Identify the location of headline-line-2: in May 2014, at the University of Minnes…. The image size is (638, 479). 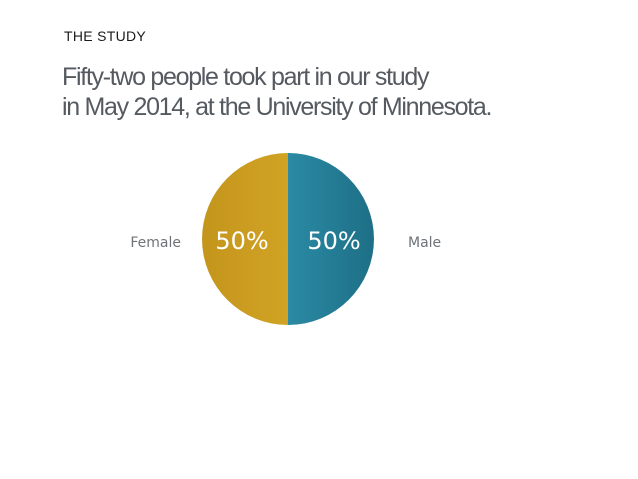
(277, 107).